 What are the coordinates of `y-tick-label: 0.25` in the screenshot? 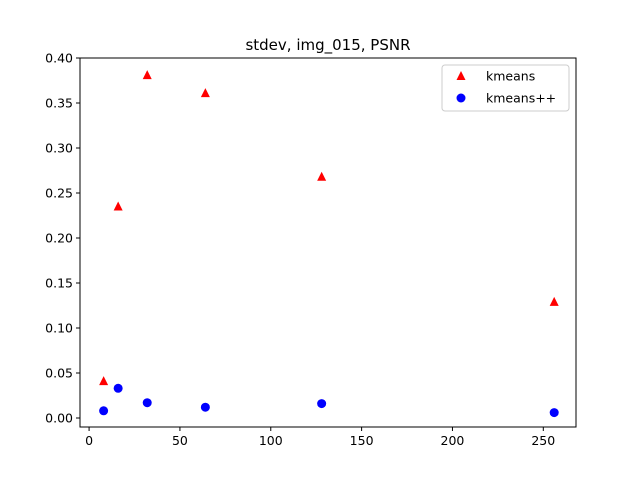 It's located at (59, 193).